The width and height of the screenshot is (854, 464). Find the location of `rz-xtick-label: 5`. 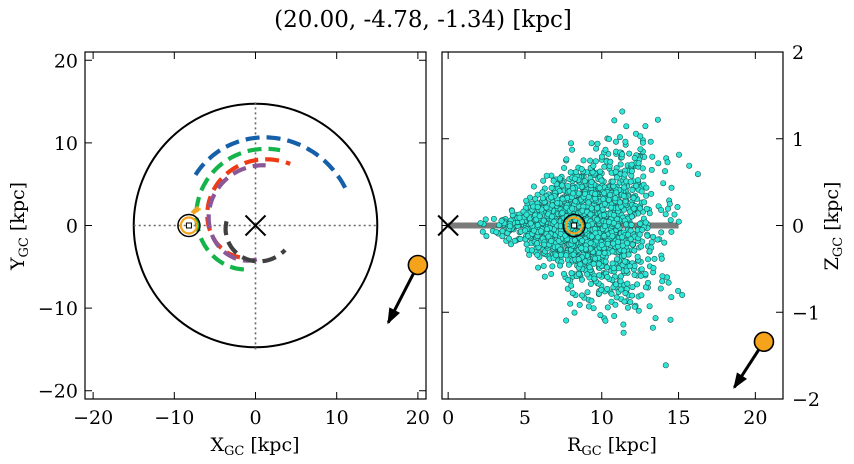

rz-xtick-label: 5 is located at coordinates (525, 418).